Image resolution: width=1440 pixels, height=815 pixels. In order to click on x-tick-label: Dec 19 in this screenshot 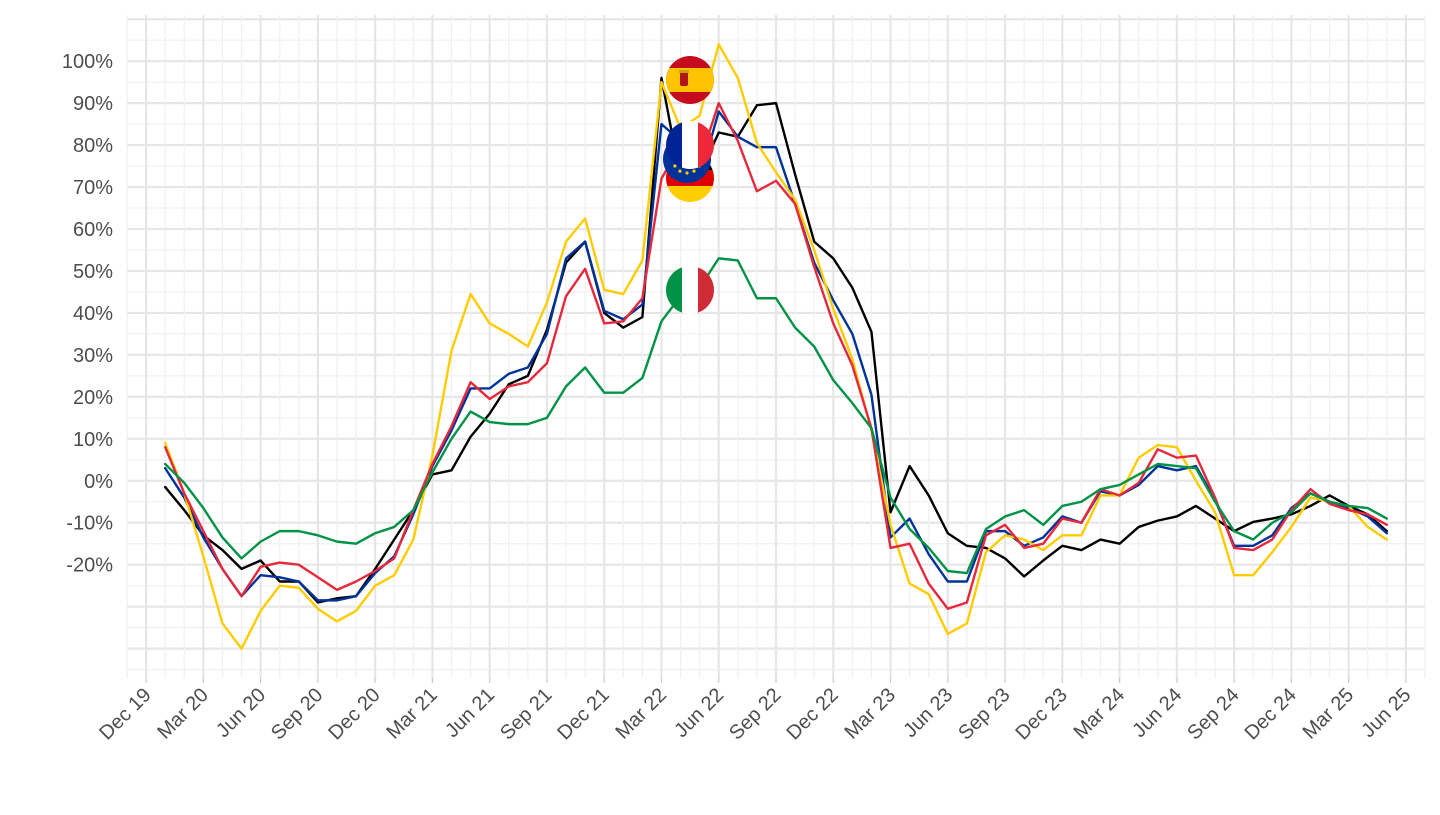, I will do `click(125, 714)`.